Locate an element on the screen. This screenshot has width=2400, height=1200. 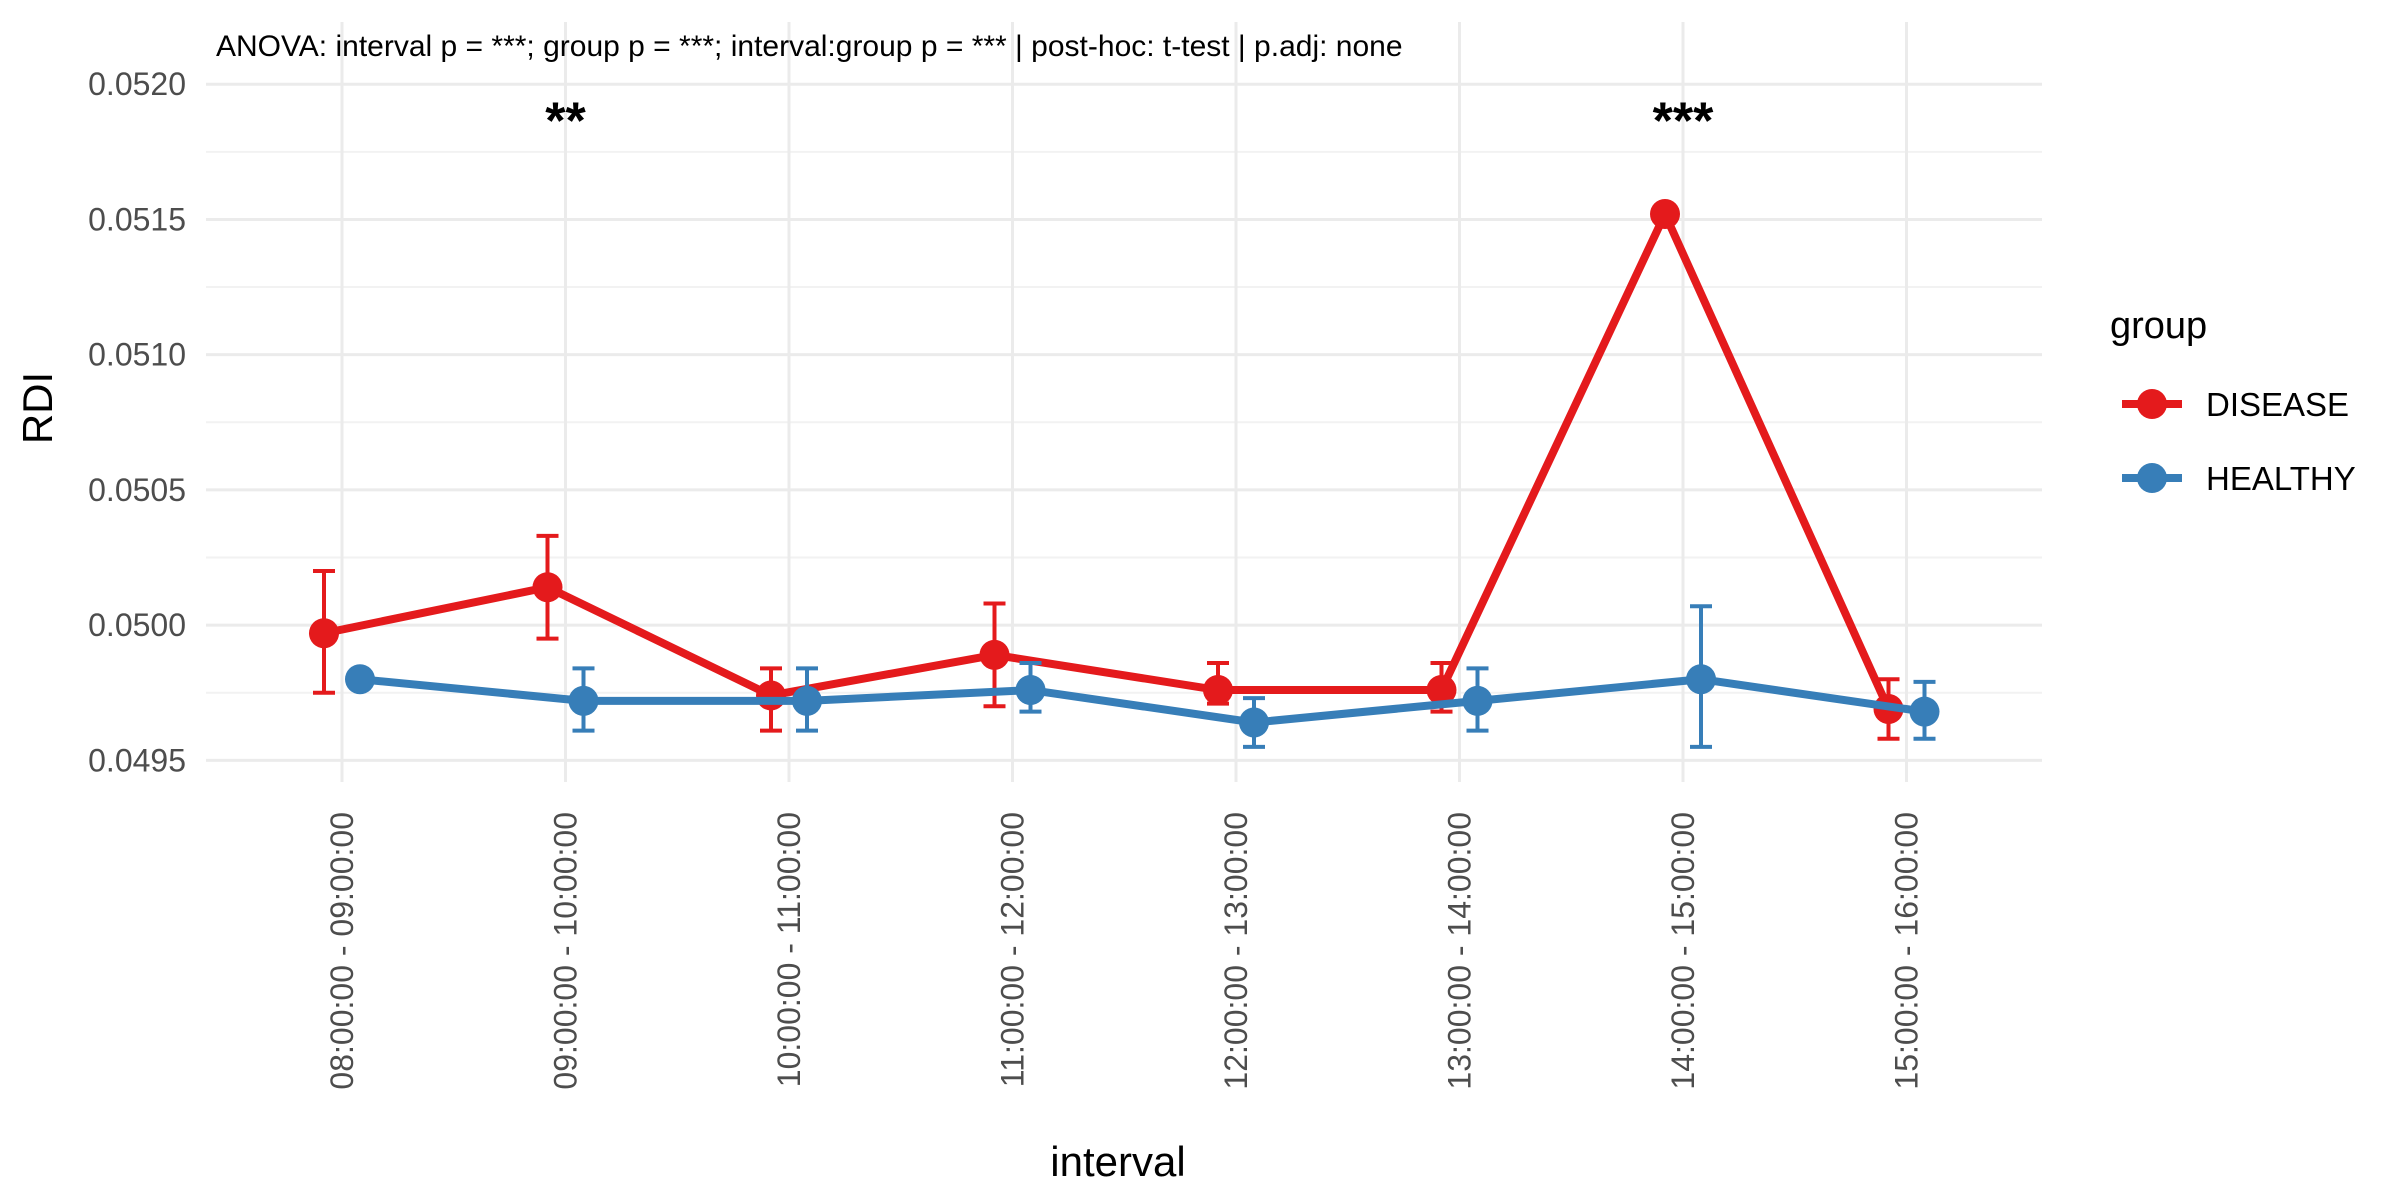
significance-label: ** is located at coordinates (565, 122).